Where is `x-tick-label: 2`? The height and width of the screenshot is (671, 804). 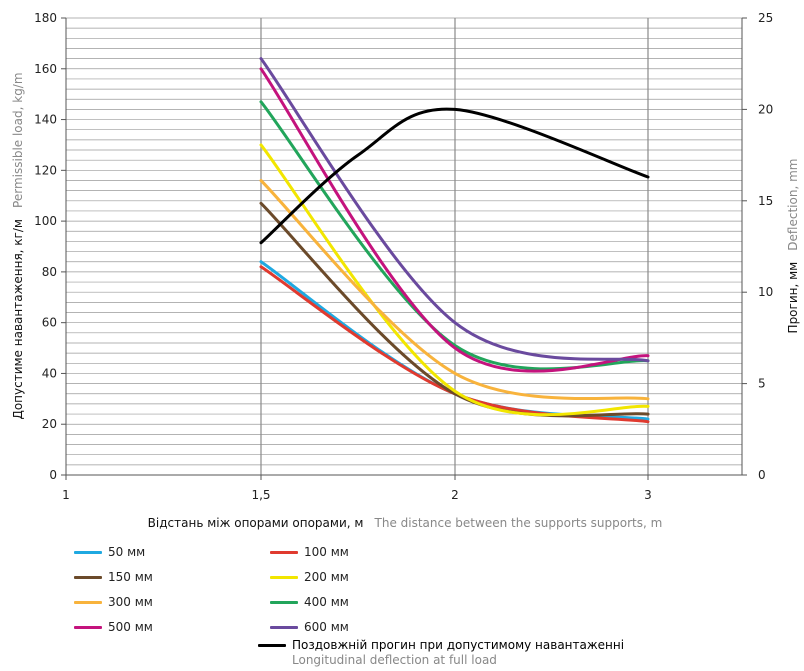 x-tick-label: 2 is located at coordinates (455, 495).